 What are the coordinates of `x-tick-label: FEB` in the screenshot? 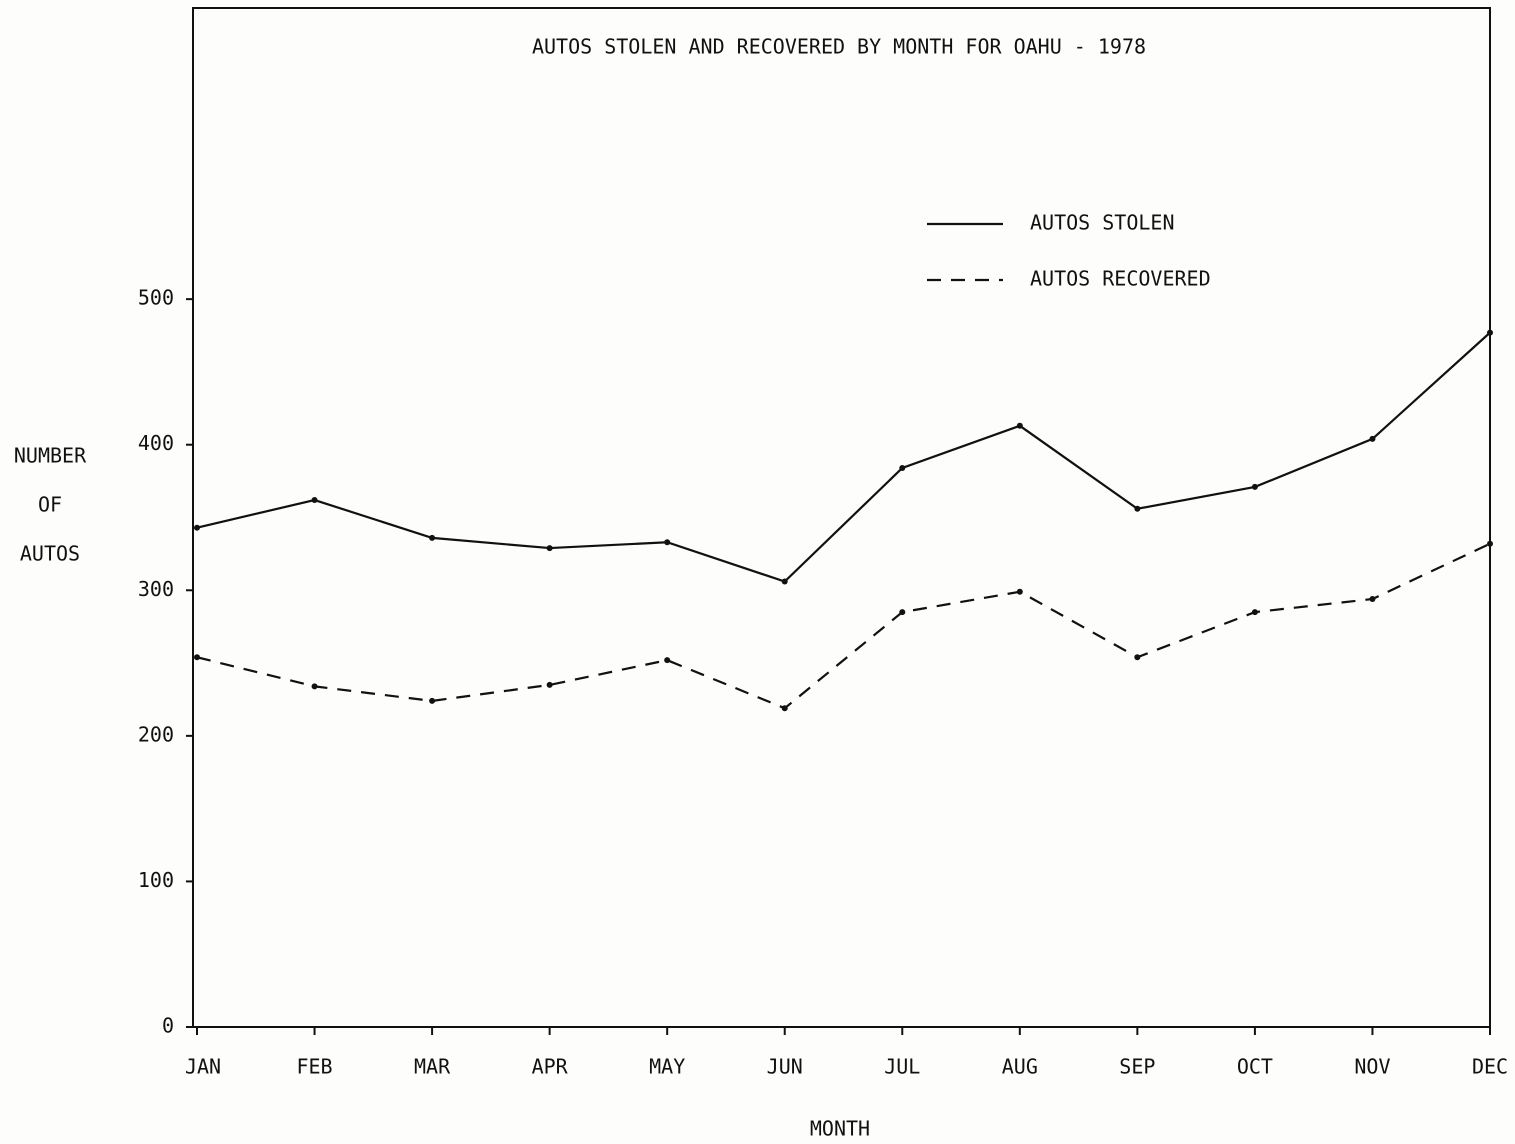 It's located at (314, 1067).